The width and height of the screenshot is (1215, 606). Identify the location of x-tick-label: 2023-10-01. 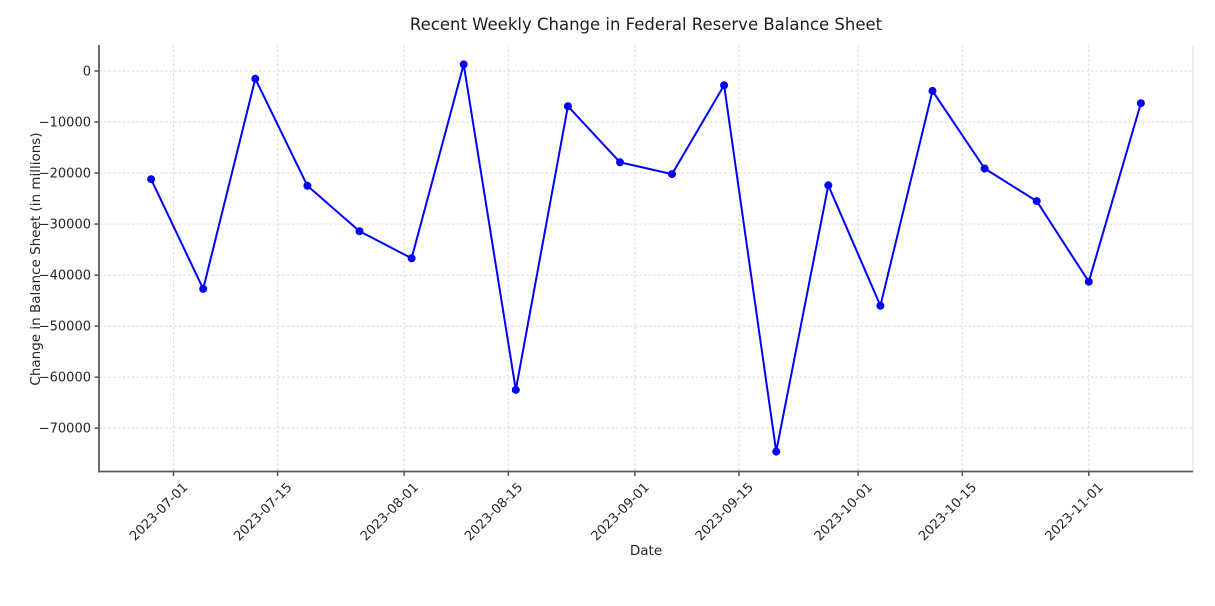
(844, 512).